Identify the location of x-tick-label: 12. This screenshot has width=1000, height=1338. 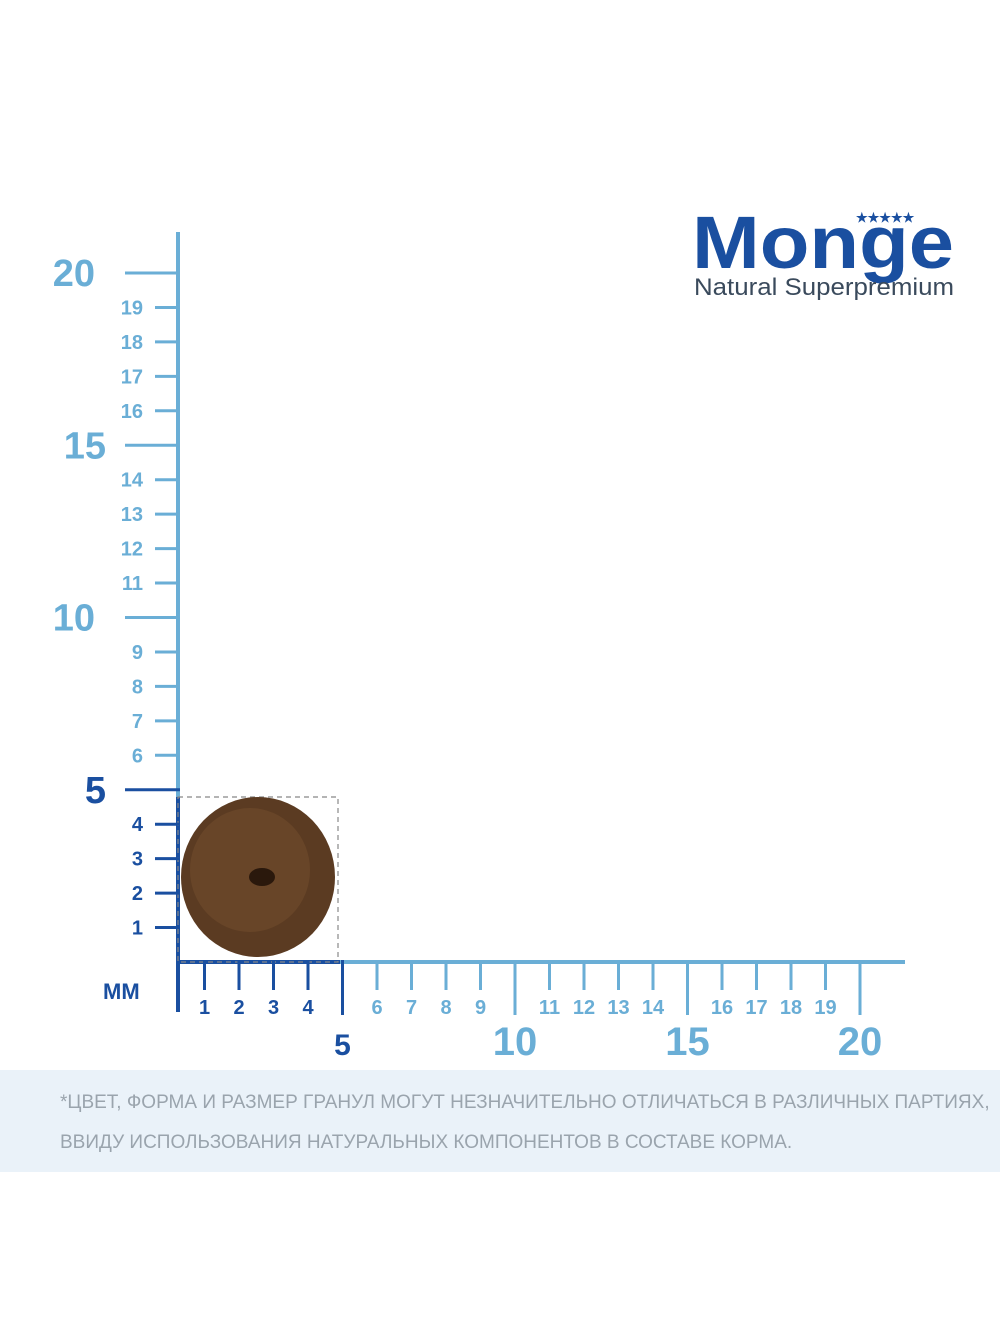
(584, 1008).